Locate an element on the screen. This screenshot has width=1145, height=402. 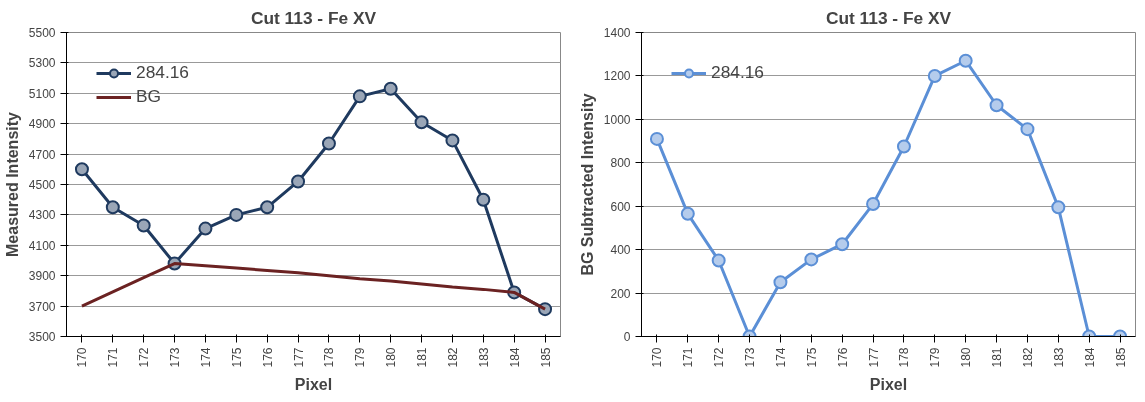
y-tick-label: 5300 is located at coordinates (42, 63).